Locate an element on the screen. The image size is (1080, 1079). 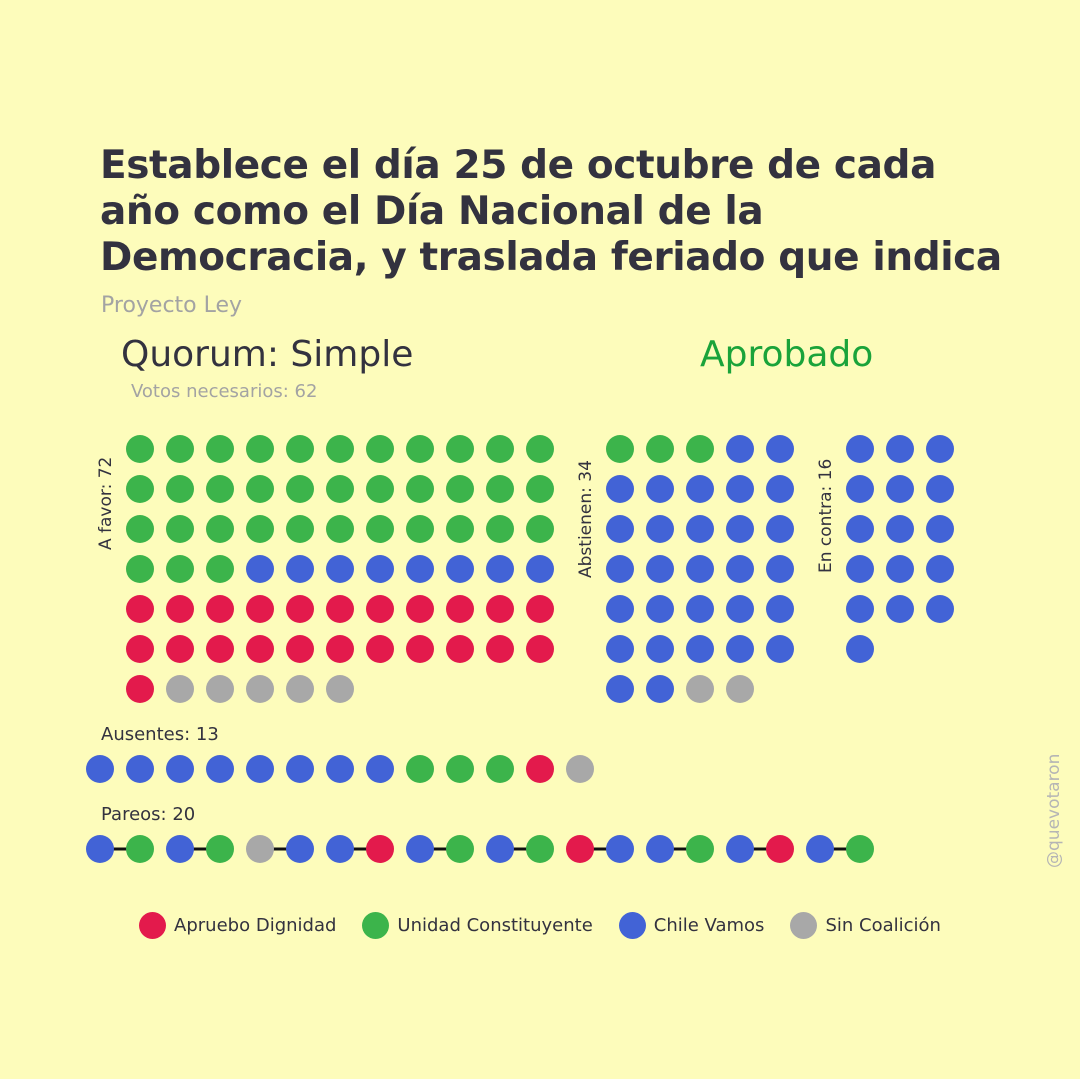
legend-item-unidad-constituyente: Unidad Constituyente is located at coordinates (477, 925).